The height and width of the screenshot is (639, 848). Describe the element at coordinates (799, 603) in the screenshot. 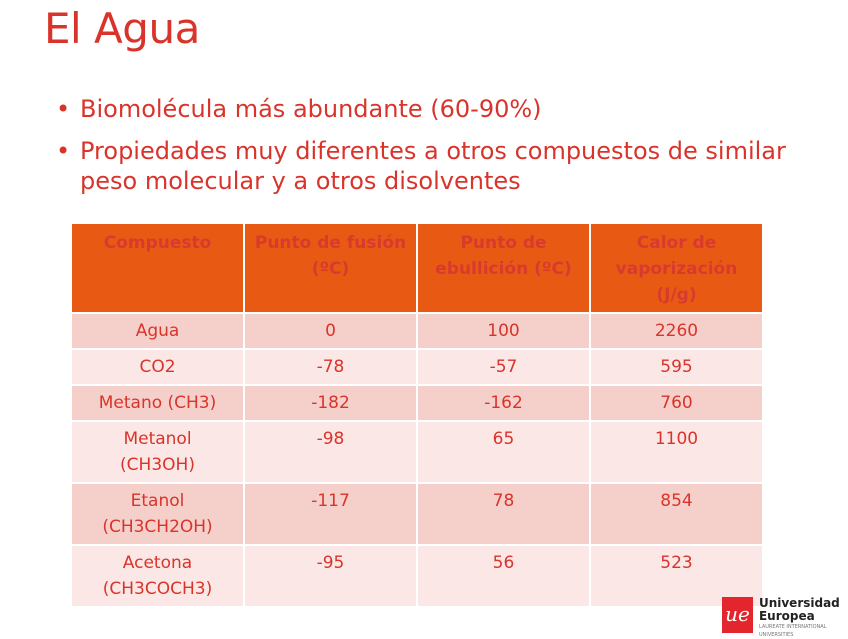

I see `logo-name: Universidad` at that location.